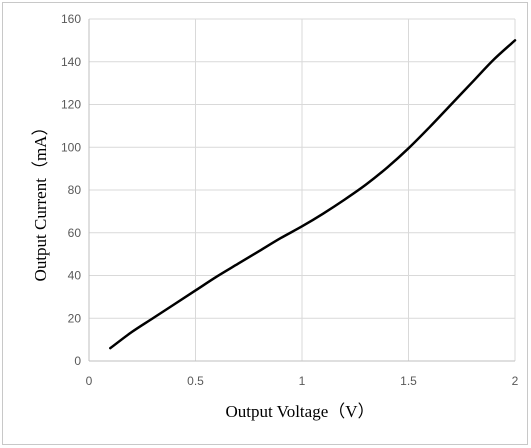 Image resolution: width=531 pixels, height=448 pixels. What do you see at coordinates (75, 190) in the screenshot?
I see `y-tick-label: 80` at bounding box center [75, 190].